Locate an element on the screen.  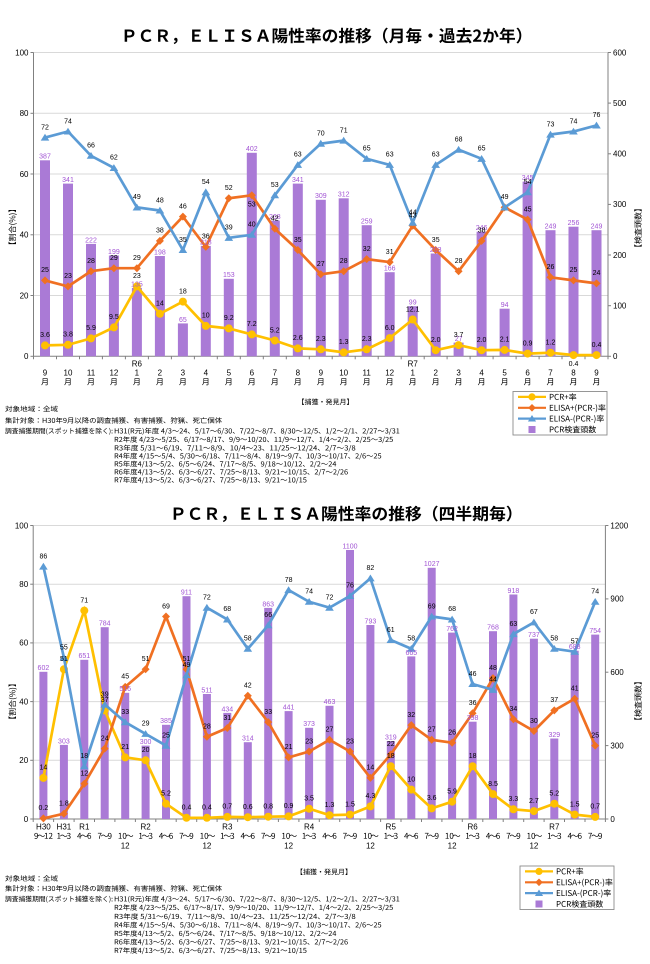
svg-text: 10 is located at coordinates (411, 779).